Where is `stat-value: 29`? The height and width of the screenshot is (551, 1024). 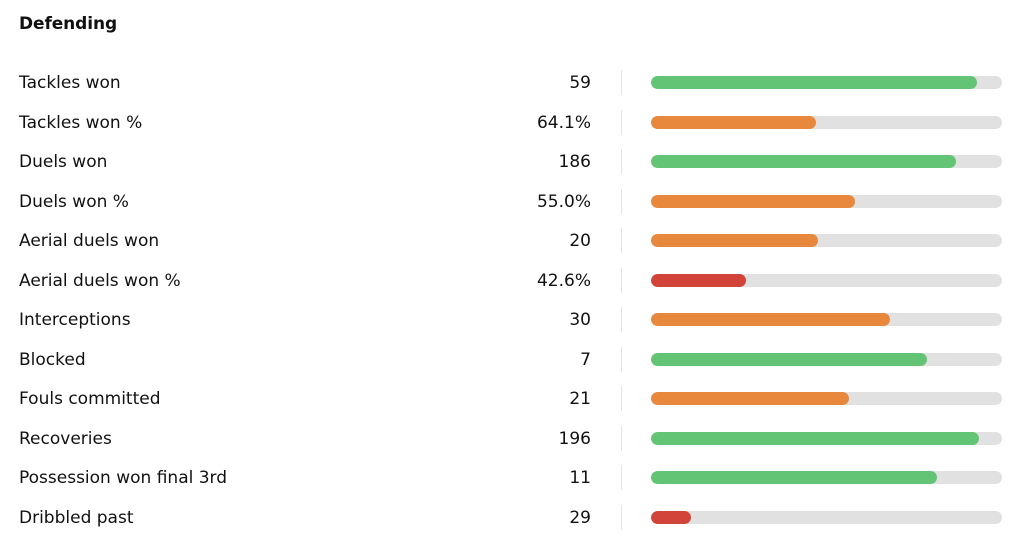
stat-value: 29 is located at coordinates (580, 517).